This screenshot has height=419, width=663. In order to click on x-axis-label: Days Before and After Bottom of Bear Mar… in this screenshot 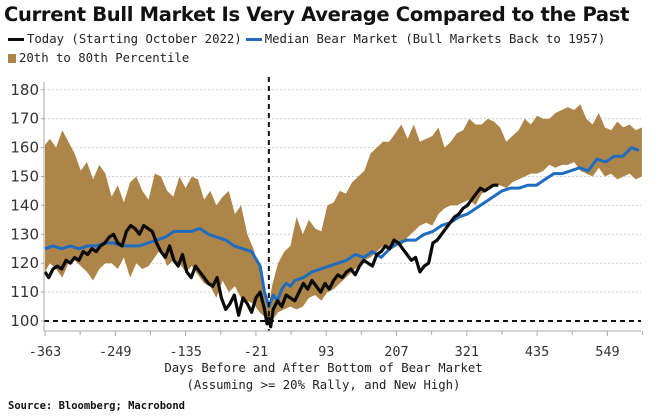, I will do `click(323, 368)`.